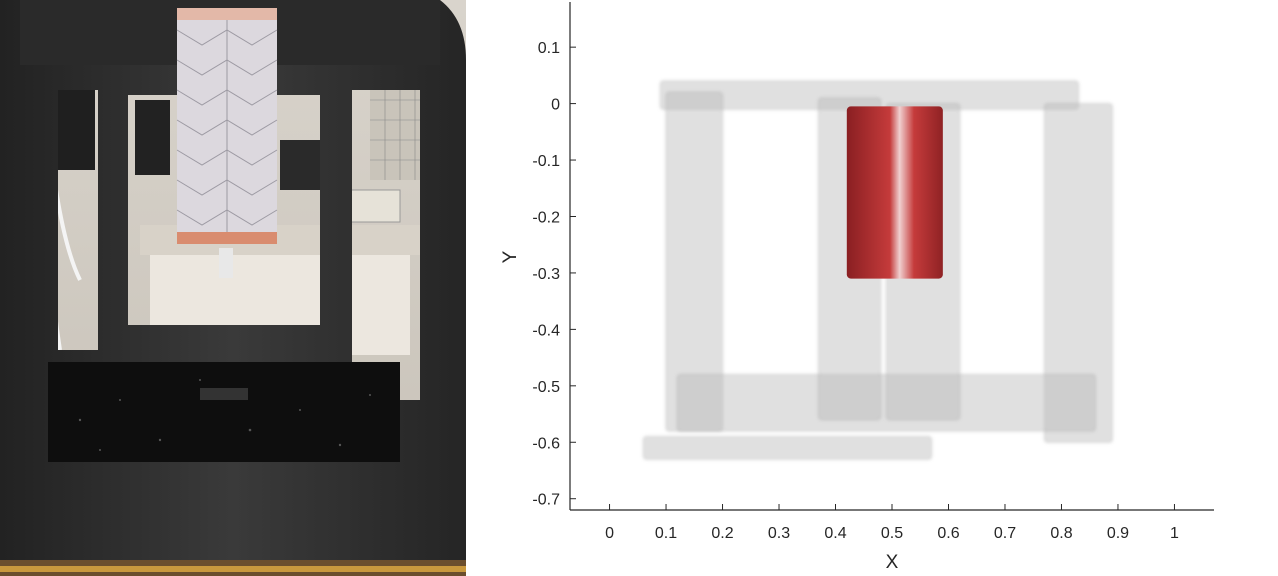 The image size is (1278, 576). What do you see at coordinates (779, 533) in the screenshot?
I see `x-tick-label: 0.3` at bounding box center [779, 533].